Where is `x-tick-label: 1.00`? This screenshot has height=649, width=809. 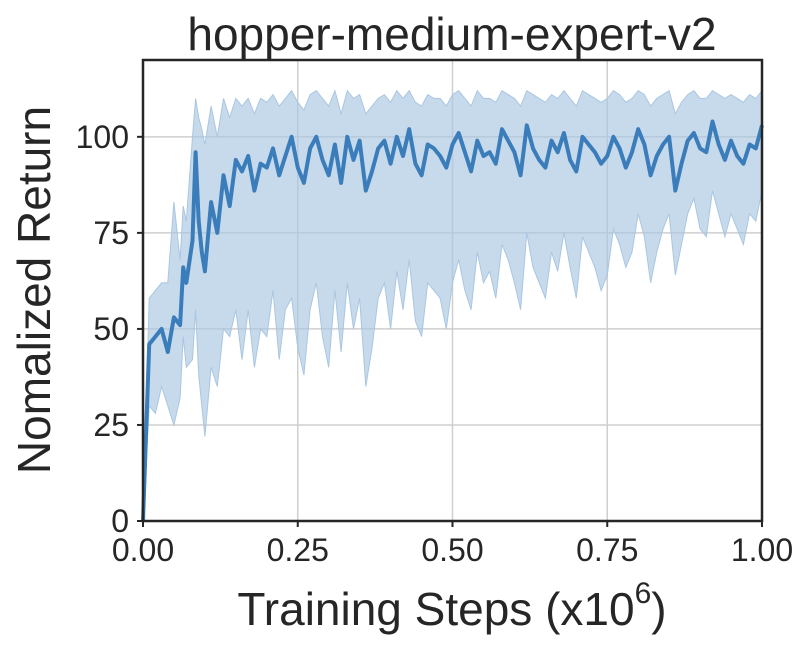 x-tick-label: 1.00 is located at coordinates (762, 550).